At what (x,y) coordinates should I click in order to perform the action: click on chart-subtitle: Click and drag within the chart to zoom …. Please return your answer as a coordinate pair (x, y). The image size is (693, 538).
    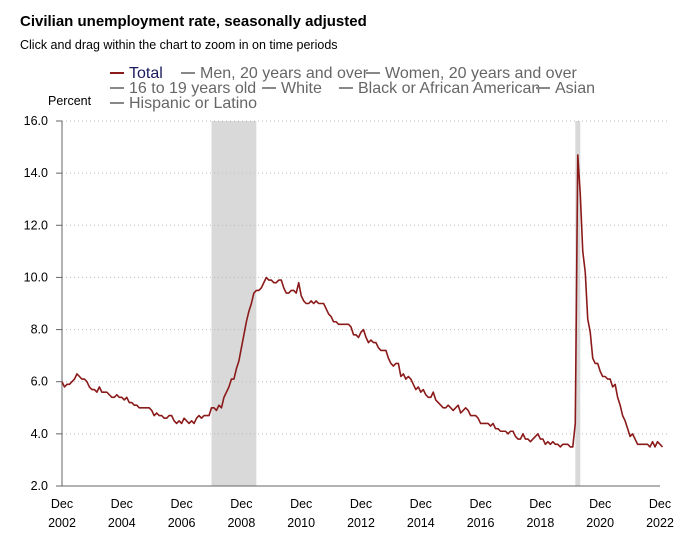
    Looking at the image, I should click on (179, 45).